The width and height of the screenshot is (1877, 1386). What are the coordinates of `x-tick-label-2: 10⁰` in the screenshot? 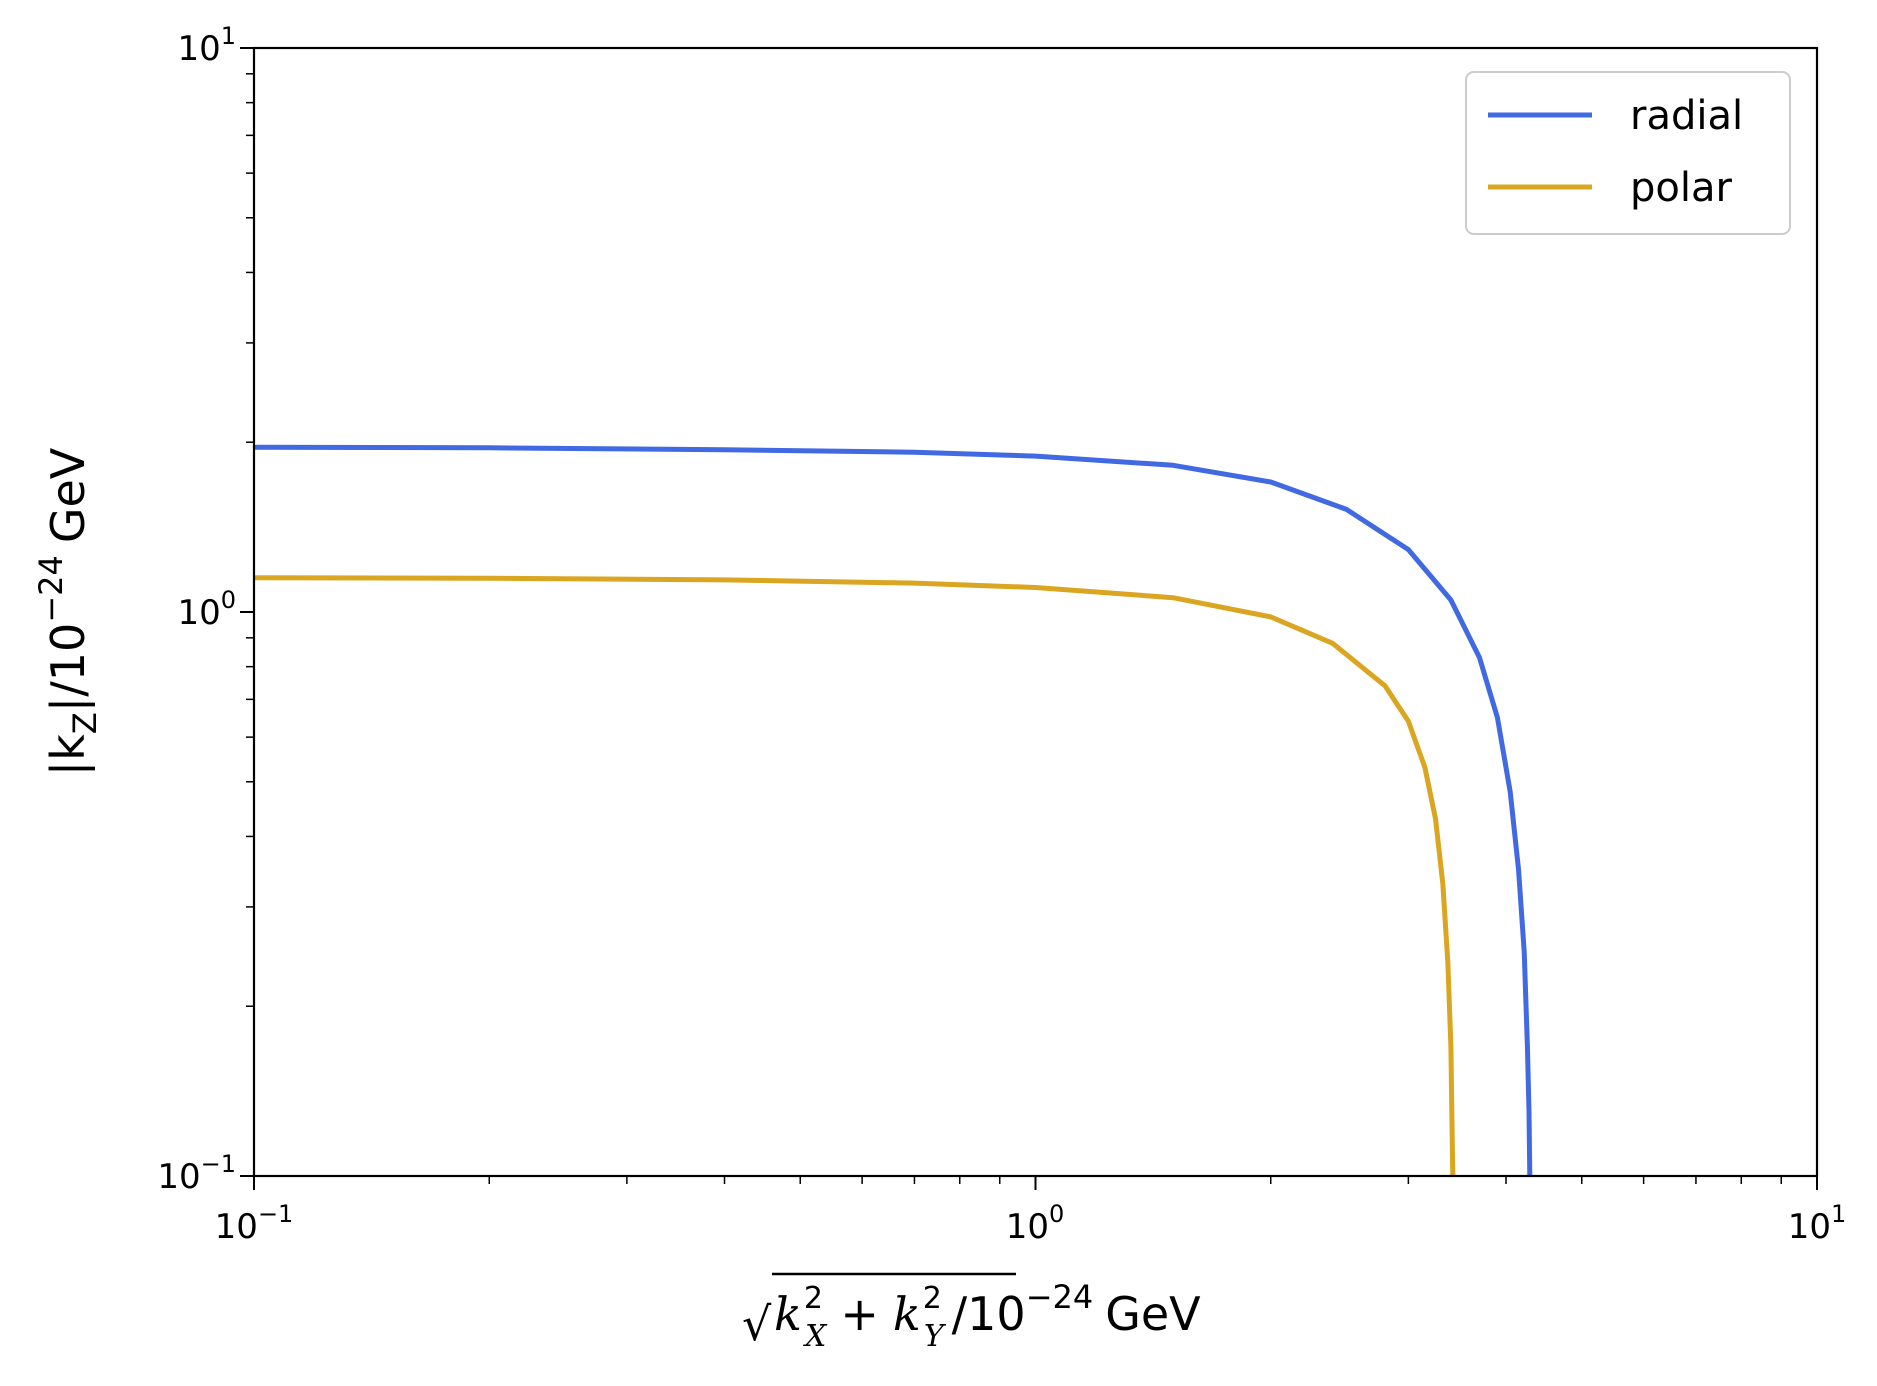 It's located at (1035, 1223).